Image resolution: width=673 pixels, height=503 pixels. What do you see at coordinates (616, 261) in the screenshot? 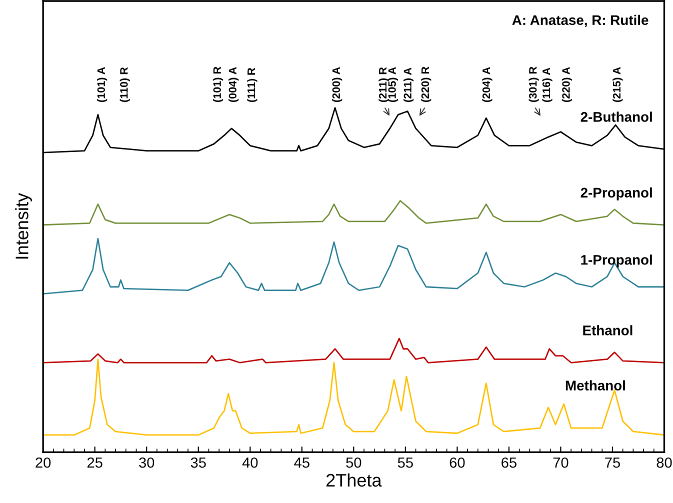
I see `series-label: 1-Propanol` at bounding box center [616, 261].